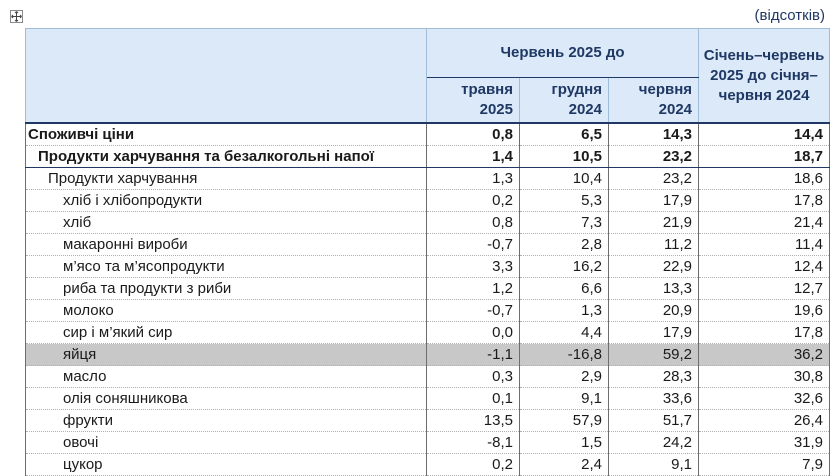  What do you see at coordinates (564, 266) in the screenshot?
I see `row-value: 16,2` at bounding box center [564, 266].